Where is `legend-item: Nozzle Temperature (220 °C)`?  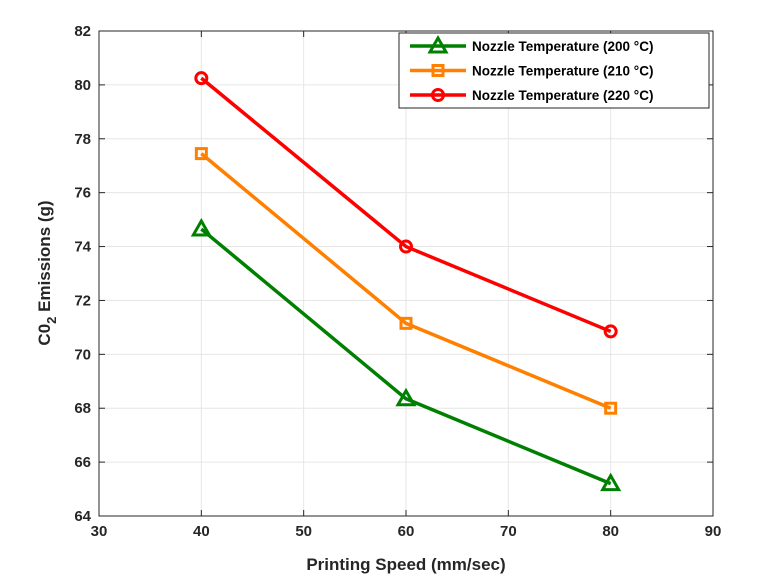 legend-item: Nozzle Temperature (220 °C) is located at coordinates (531, 95).